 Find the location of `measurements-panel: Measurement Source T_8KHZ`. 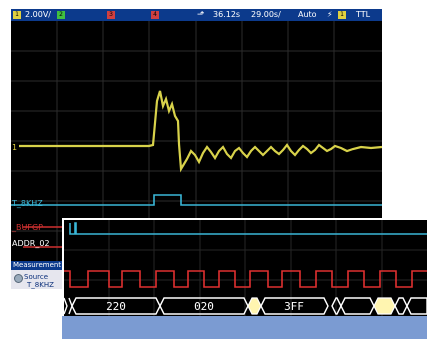

measurements-panel: Measurement Source T_8KHZ is located at coordinates (39, 275).